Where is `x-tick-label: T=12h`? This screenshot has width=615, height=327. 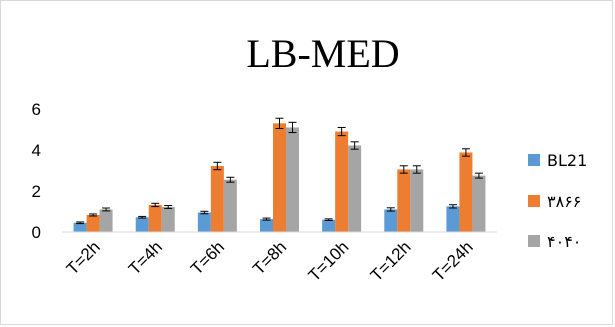
x-tick-label: T=12h is located at coordinates (391, 261).